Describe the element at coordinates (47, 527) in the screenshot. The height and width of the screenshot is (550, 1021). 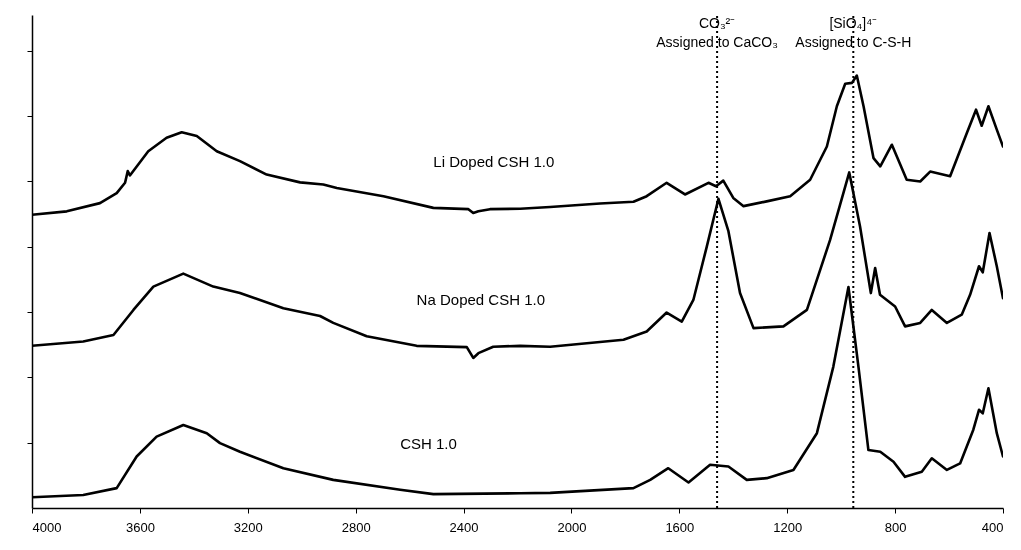
I see `x-tick-label: 4000` at that location.